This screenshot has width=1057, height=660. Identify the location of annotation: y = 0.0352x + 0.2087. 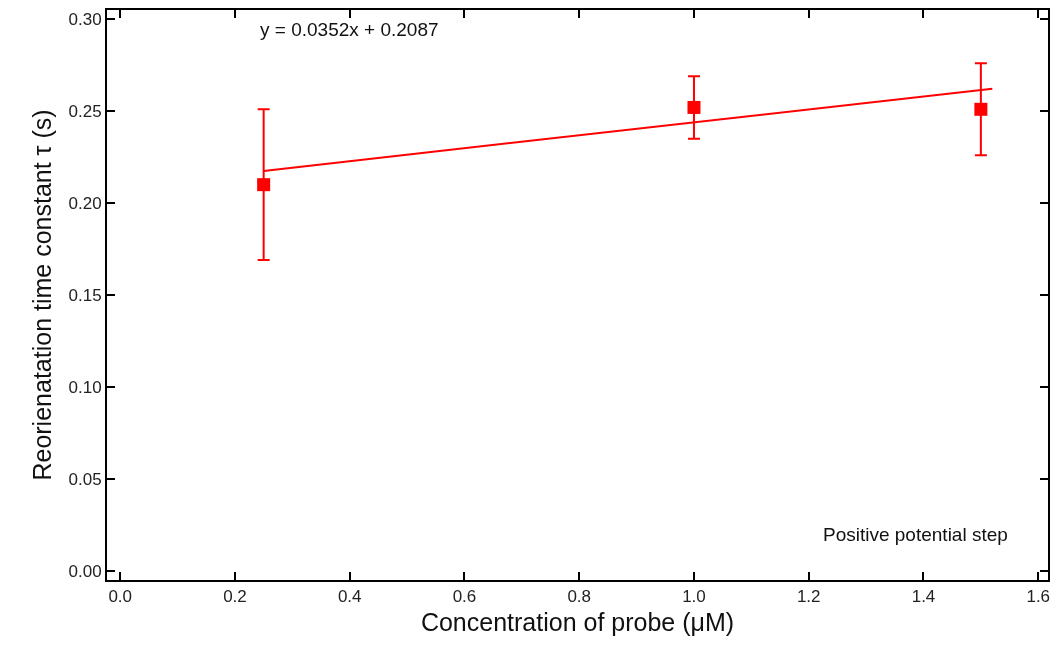
(349, 29).